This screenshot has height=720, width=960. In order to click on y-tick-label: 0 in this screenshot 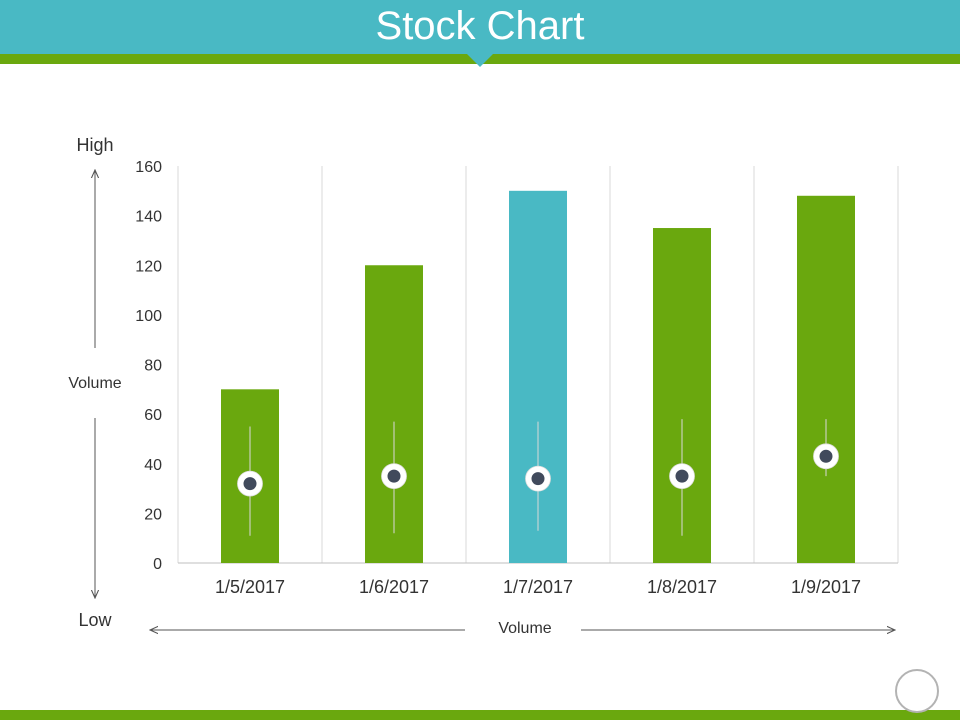, I will do `click(157, 564)`.